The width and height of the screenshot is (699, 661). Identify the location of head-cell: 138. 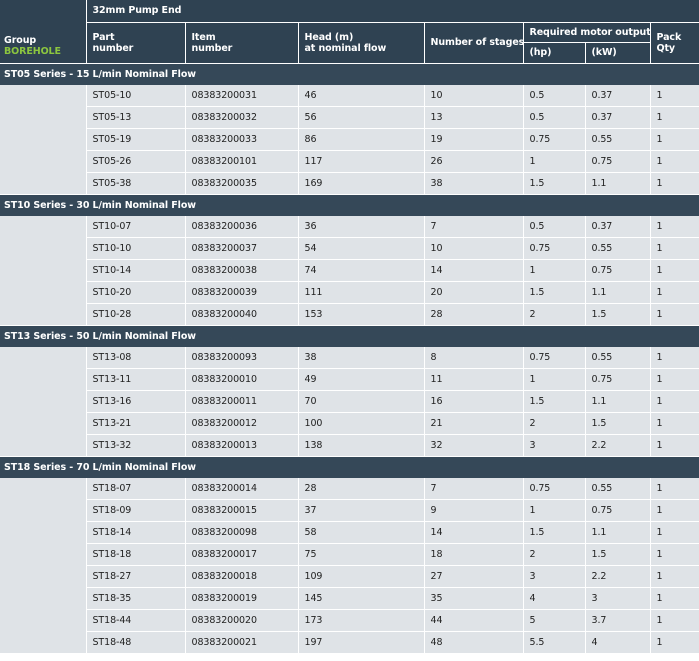
(361, 445).